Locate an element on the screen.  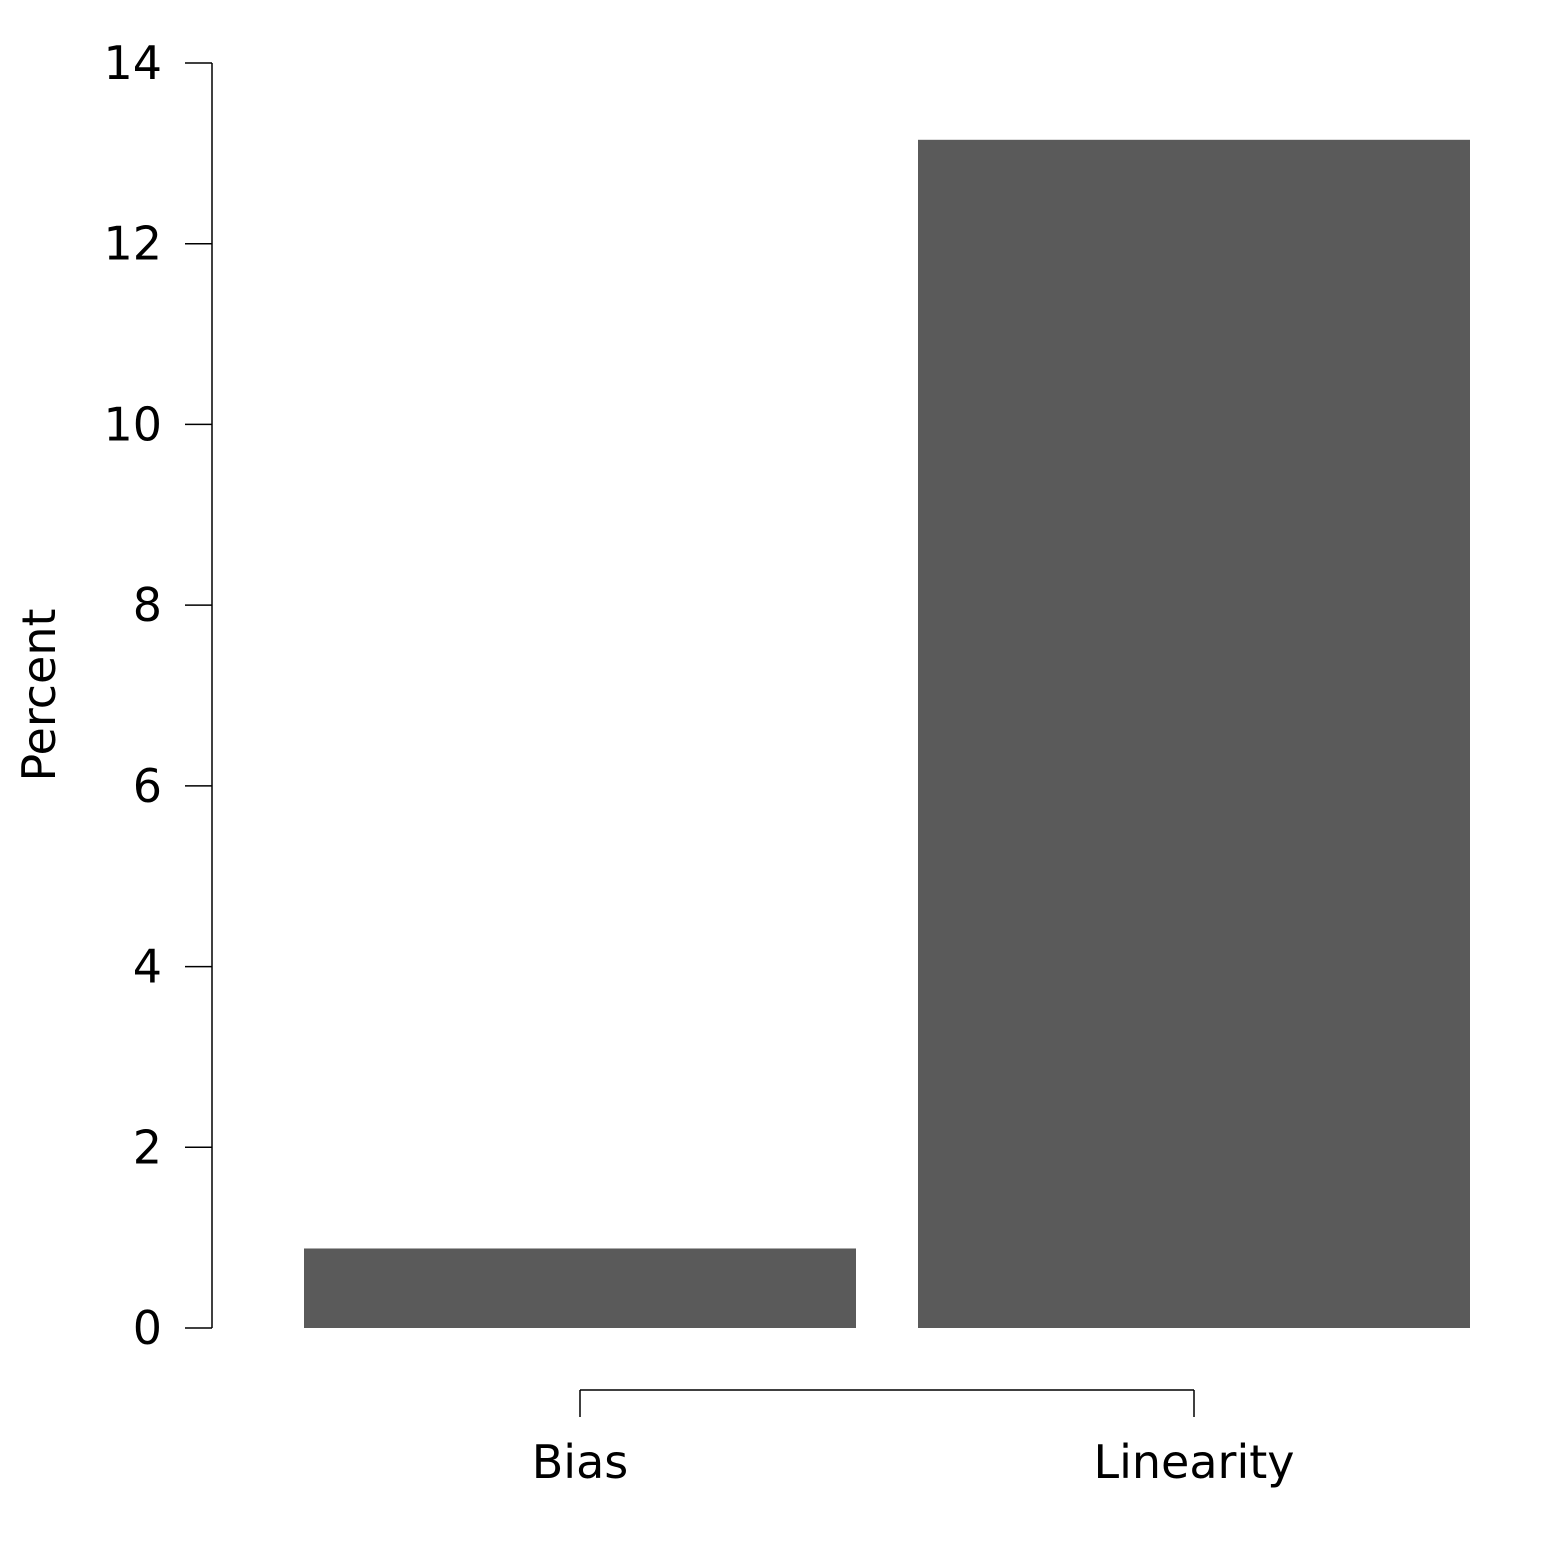
bar-bias is located at coordinates (580, 1288).